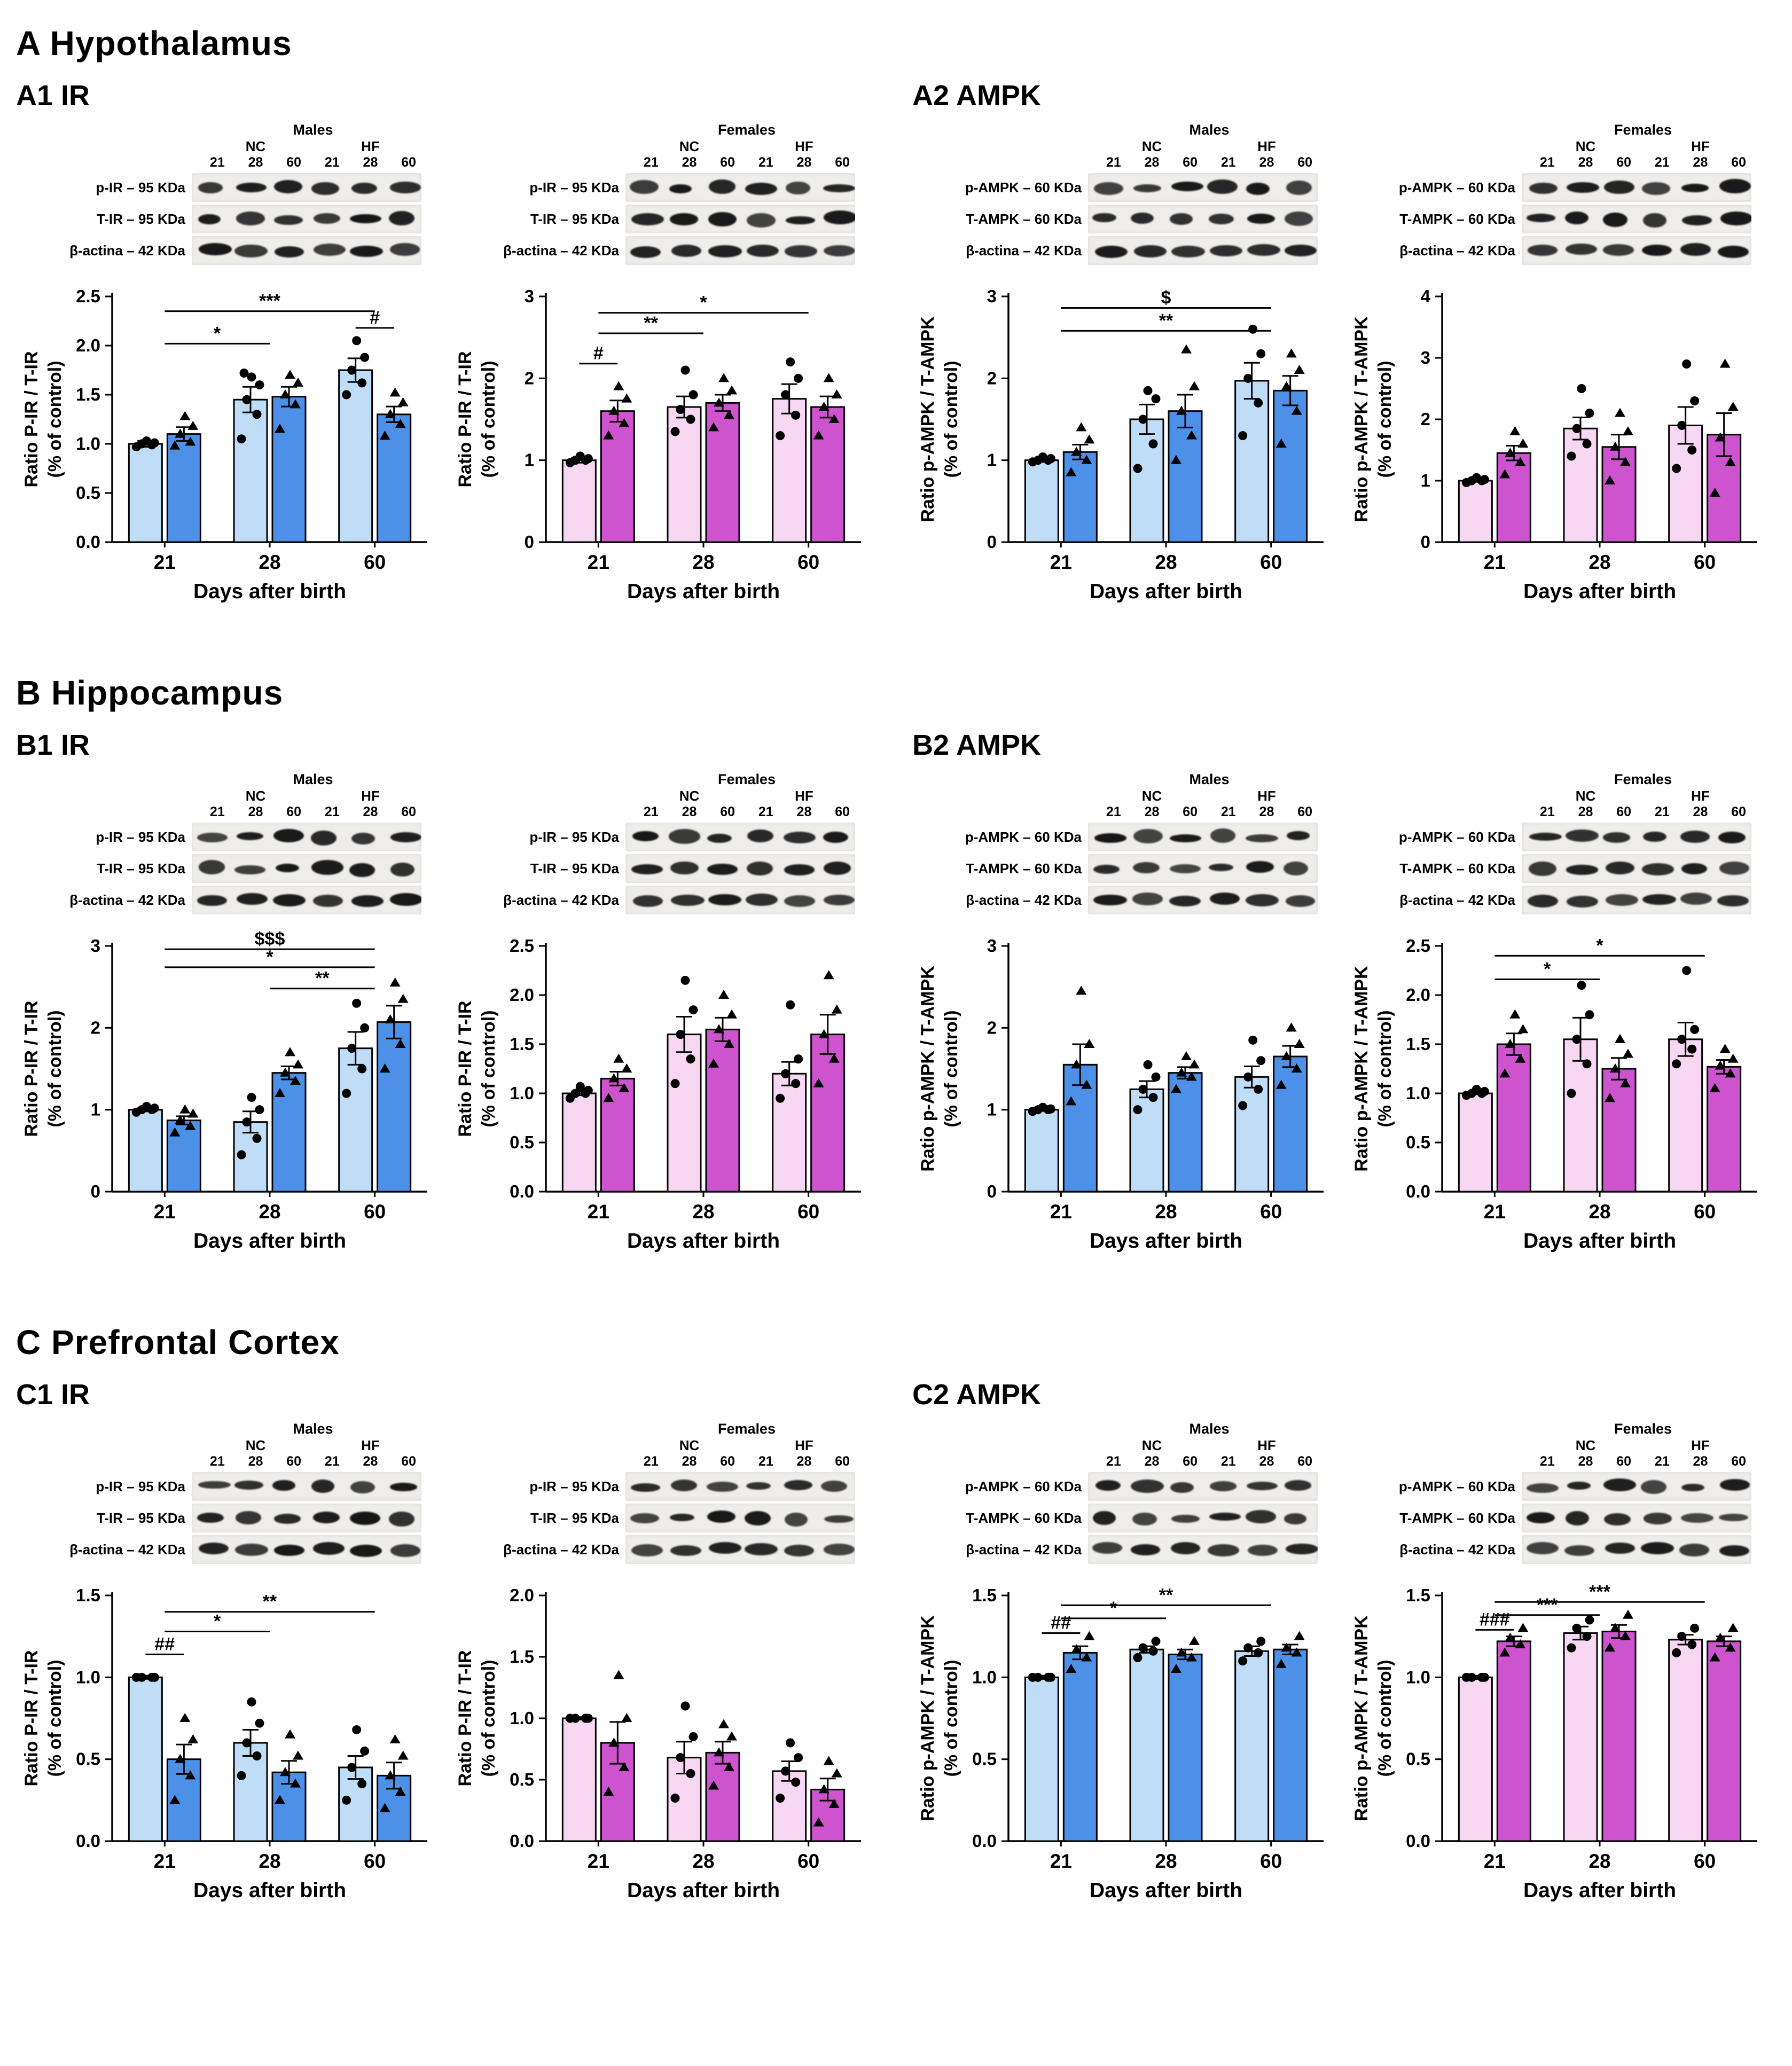  I want to click on y-tick-label: 3, so click(1425, 357).